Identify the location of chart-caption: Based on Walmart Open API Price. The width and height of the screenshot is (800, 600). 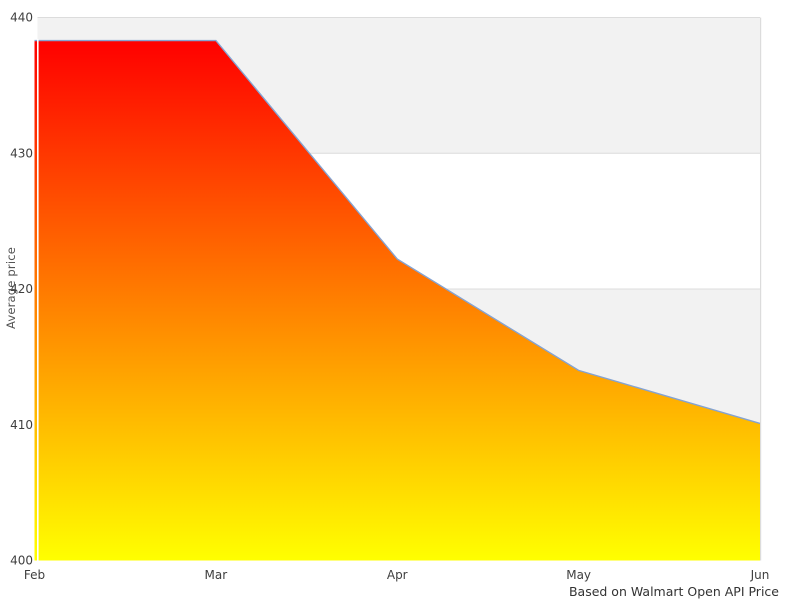
(673, 591).